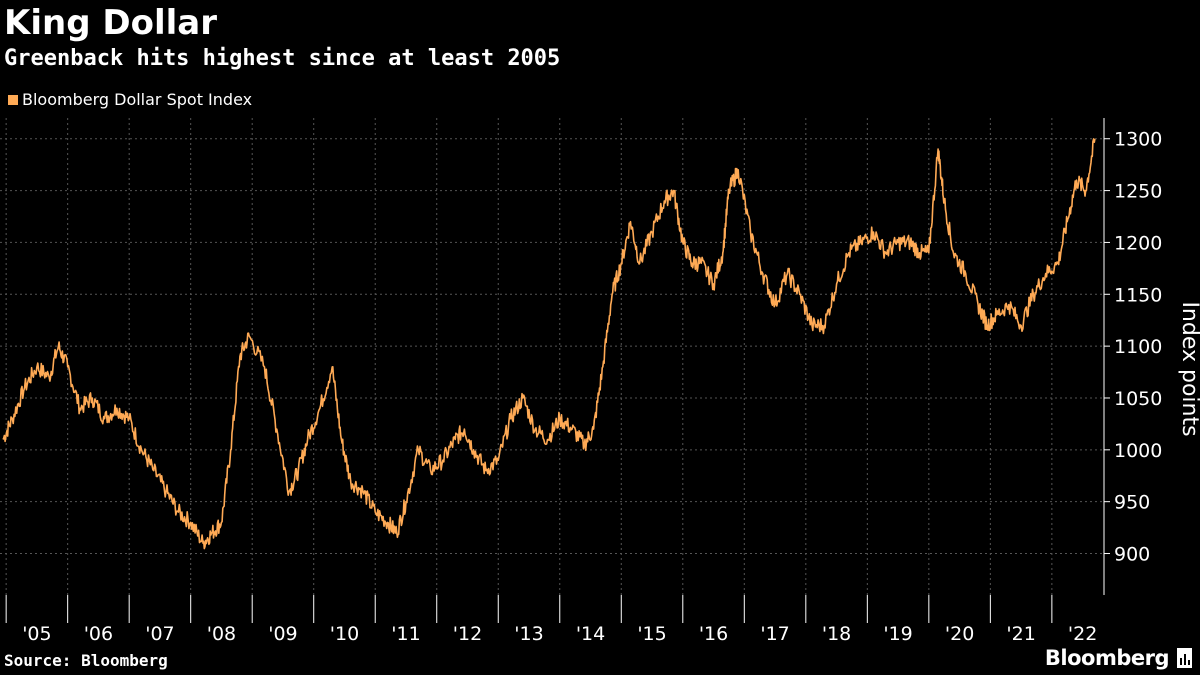 This screenshot has width=1200, height=675. I want to click on x-tick-label: '19, so click(897, 634).